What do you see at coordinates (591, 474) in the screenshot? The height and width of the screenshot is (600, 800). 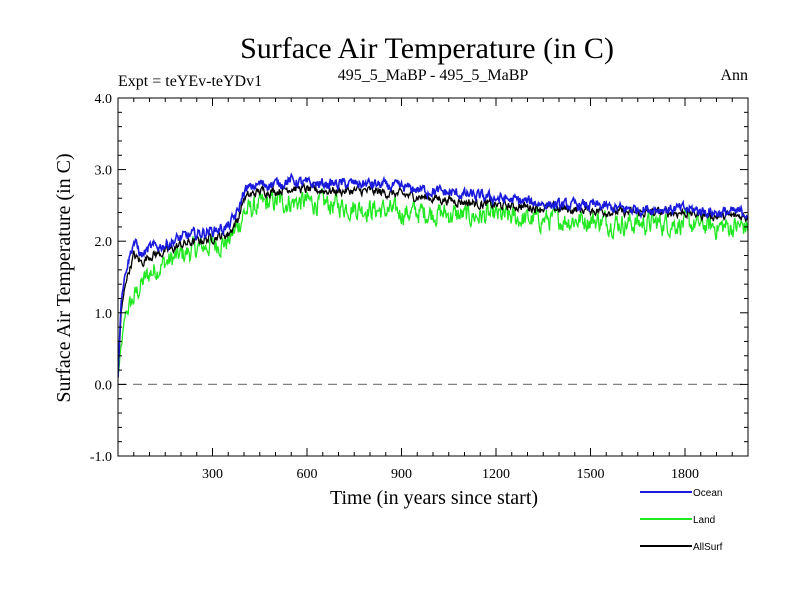 I see `x-tick-label: 1500` at bounding box center [591, 474].